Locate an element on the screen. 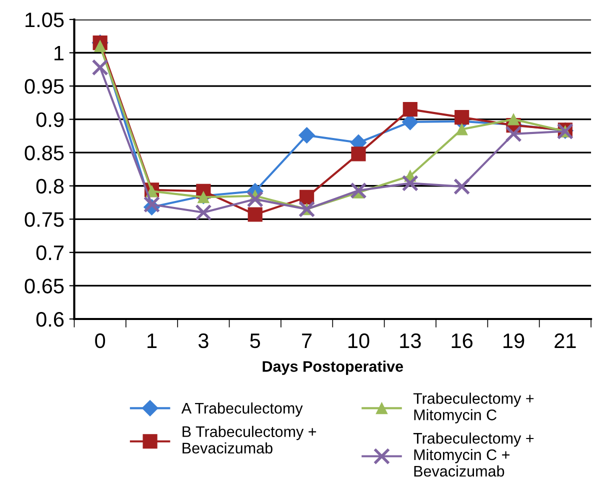 This screenshot has height=487, width=594. x-tick-label: 19 is located at coordinates (514, 340).